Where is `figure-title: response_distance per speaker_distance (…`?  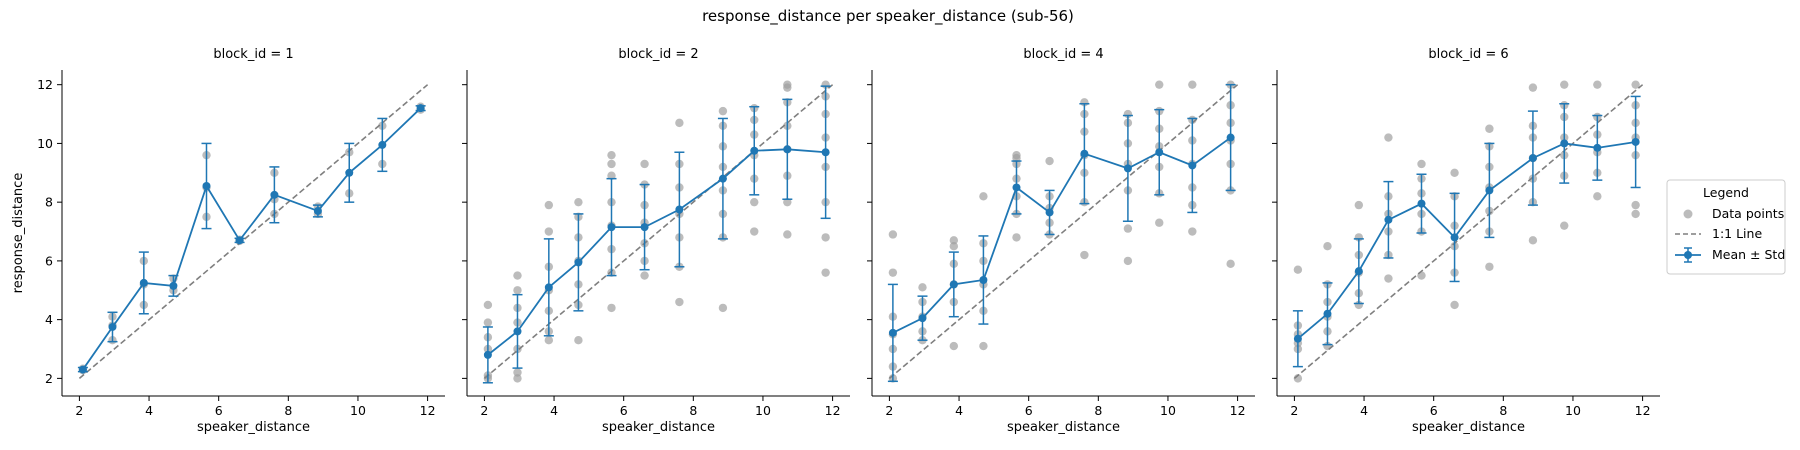
figure-title: response_distance per speaker_distance (… is located at coordinates (888, 16).